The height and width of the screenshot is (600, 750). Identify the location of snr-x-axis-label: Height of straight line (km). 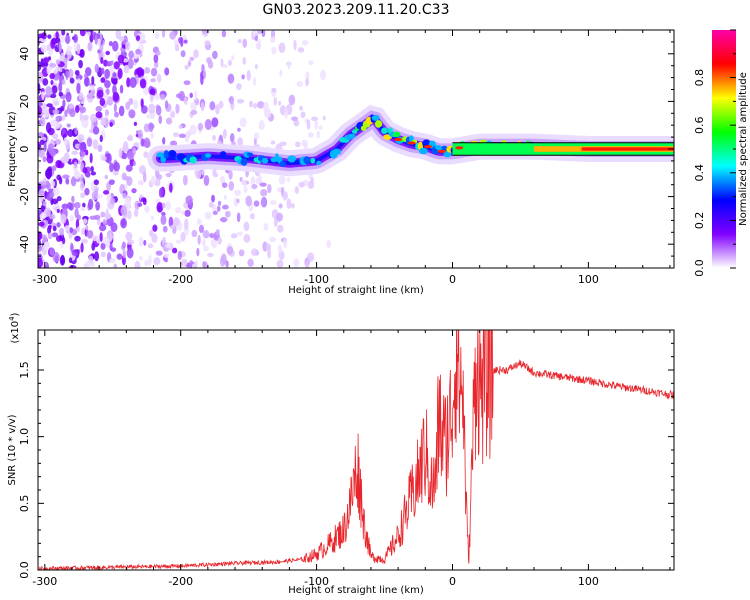
(356, 590).